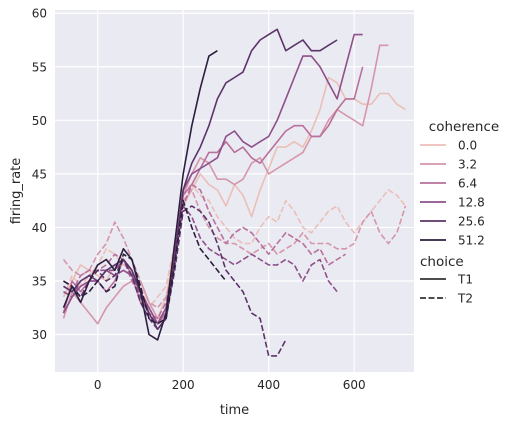  What do you see at coordinates (471, 222) in the screenshot?
I see `legend-hue-label: 25.6` at bounding box center [471, 222].